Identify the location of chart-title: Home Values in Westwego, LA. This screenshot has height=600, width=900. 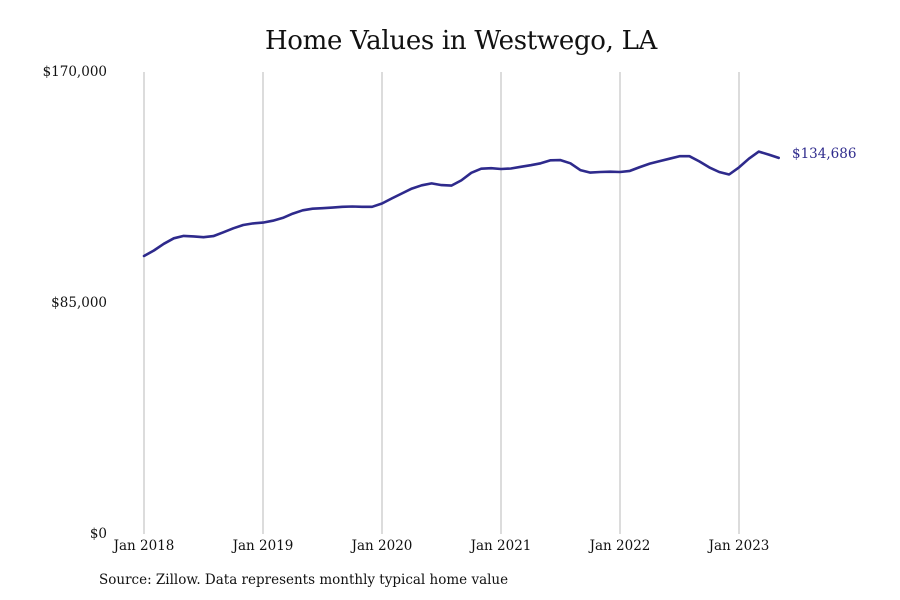
(461, 41).